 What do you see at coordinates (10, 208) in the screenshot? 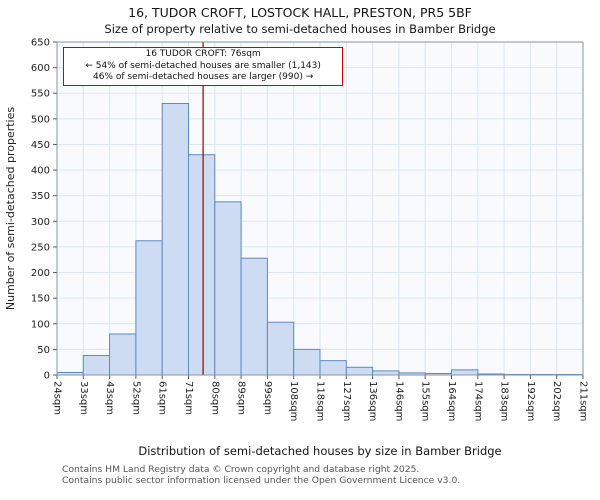
I see `y-axis-label: Number of semi-detached properties` at bounding box center [10, 208].